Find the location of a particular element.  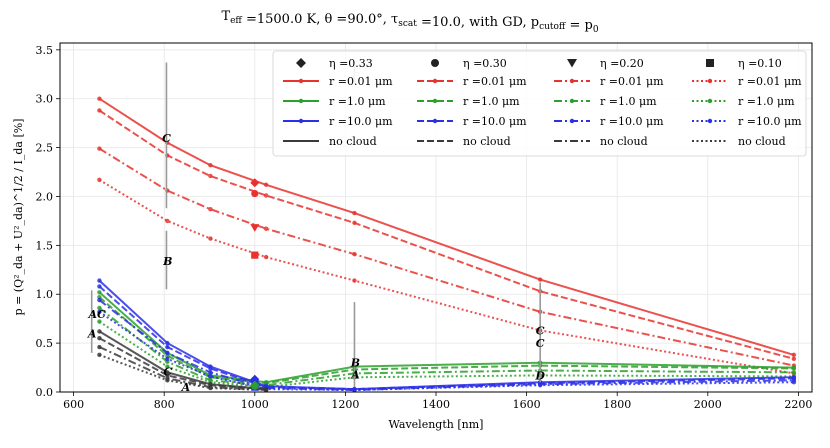

legend-label-0-2: r =10.0 μm is located at coordinates (361, 121).